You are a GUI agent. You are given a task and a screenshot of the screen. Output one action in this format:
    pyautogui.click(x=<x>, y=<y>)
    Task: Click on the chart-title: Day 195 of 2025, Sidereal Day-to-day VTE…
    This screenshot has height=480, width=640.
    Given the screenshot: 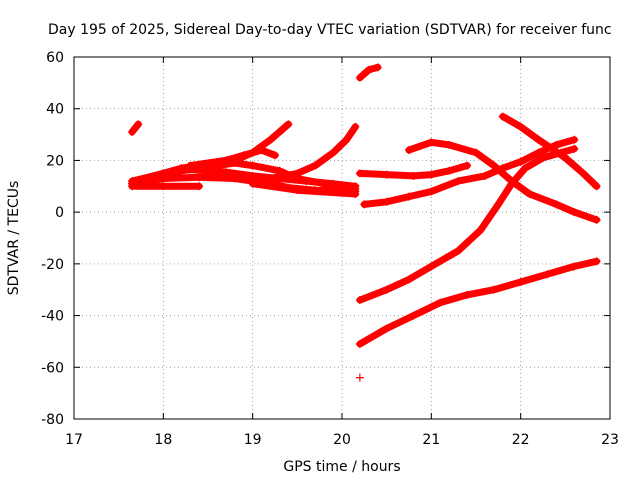 What is the action you would take?
    pyautogui.click(x=330, y=30)
    